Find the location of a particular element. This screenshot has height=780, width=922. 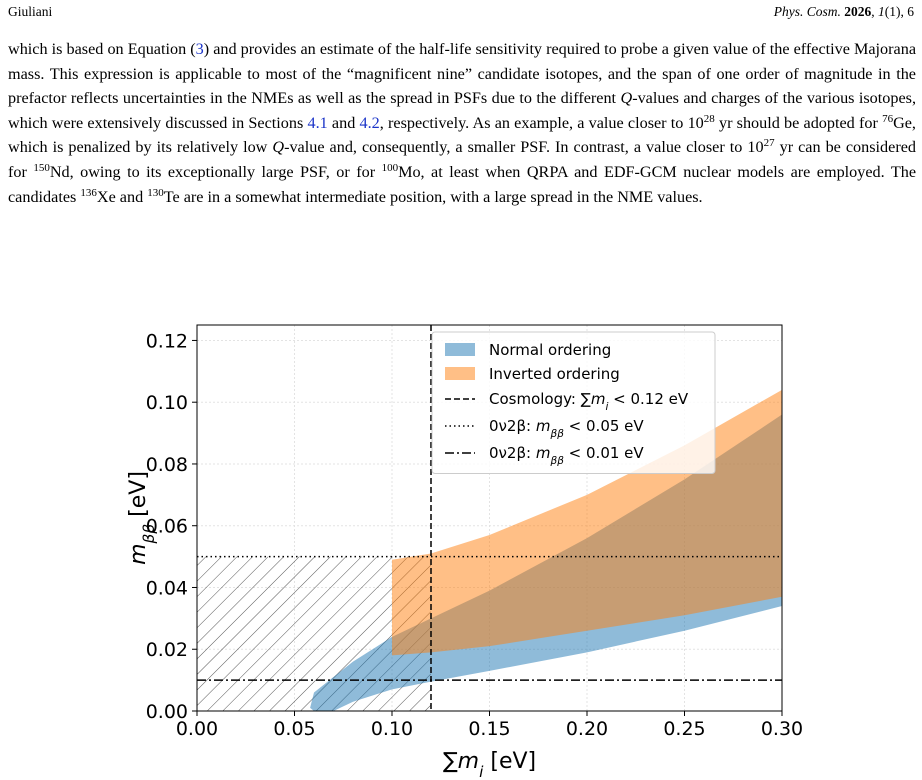

year: 2026 is located at coordinates (858, 11).